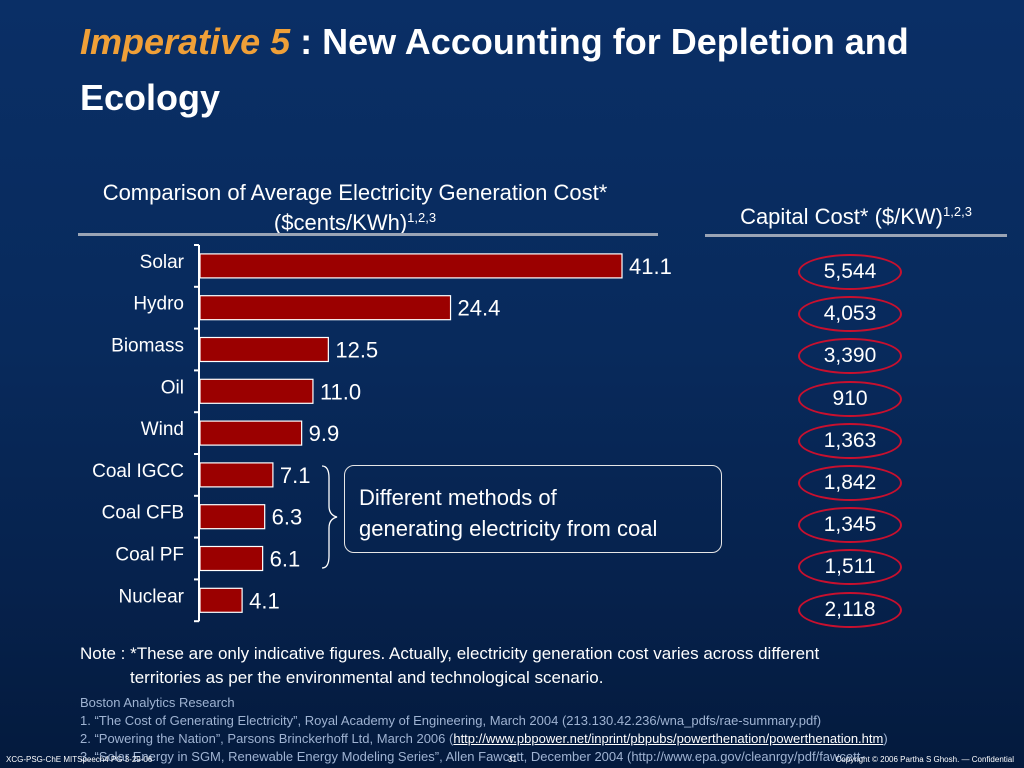 The width and height of the screenshot is (1024, 768). What do you see at coordinates (885, 738) in the screenshot?
I see `ref-2-suffix: )` at bounding box center [885, 738].